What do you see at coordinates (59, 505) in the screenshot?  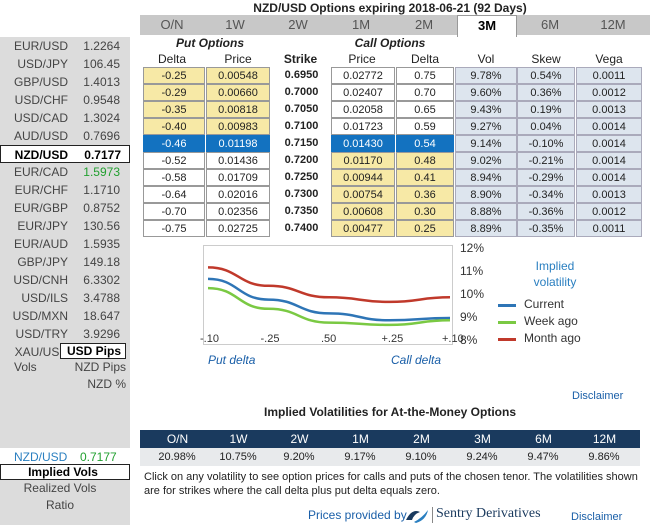 I see `vol-type-2: Ratio` at bounding box center [59, 505].